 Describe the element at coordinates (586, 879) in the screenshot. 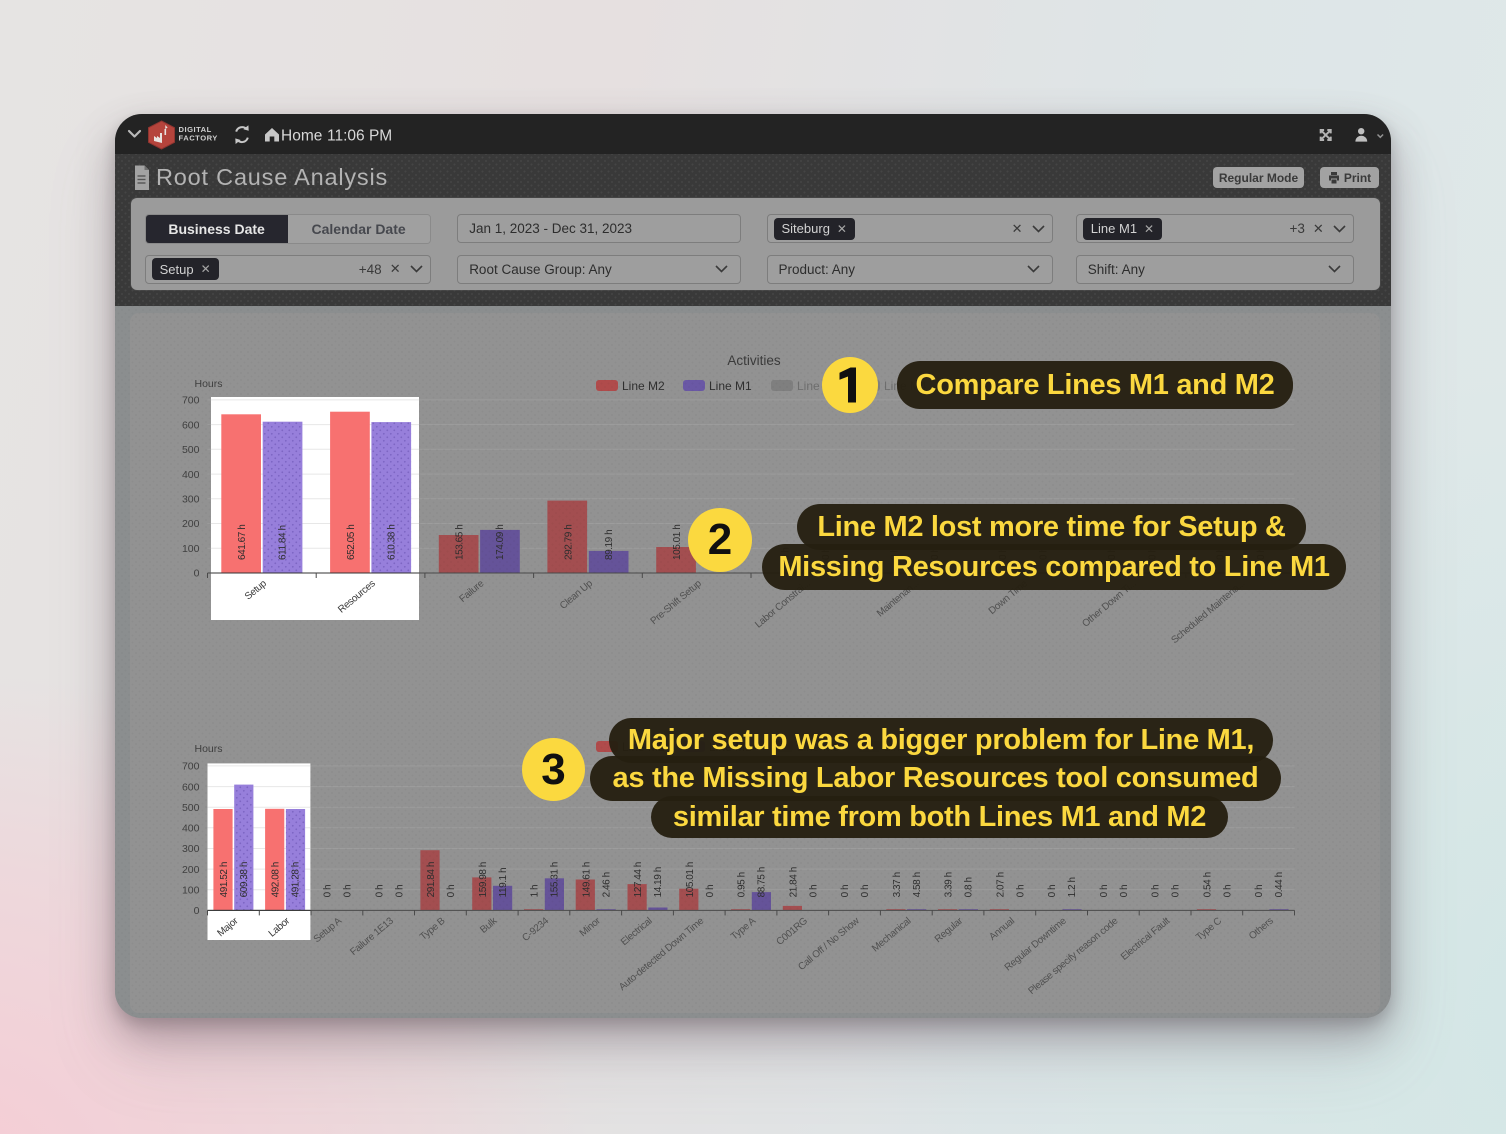

I see `svg-text: 149.61 h` at that location.